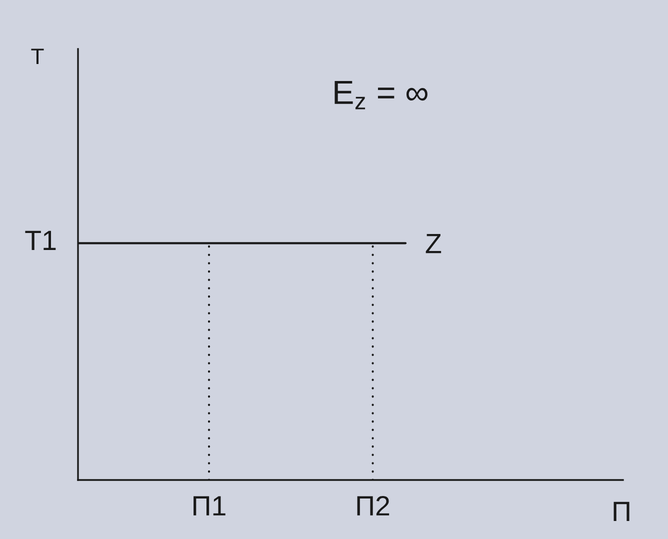 The width and height of the screenshot is (668, 539). What do you see at coordinates (373, 506) in the screenshot?
I see `x-tick-label: П2` at bounding box center [373, 506].